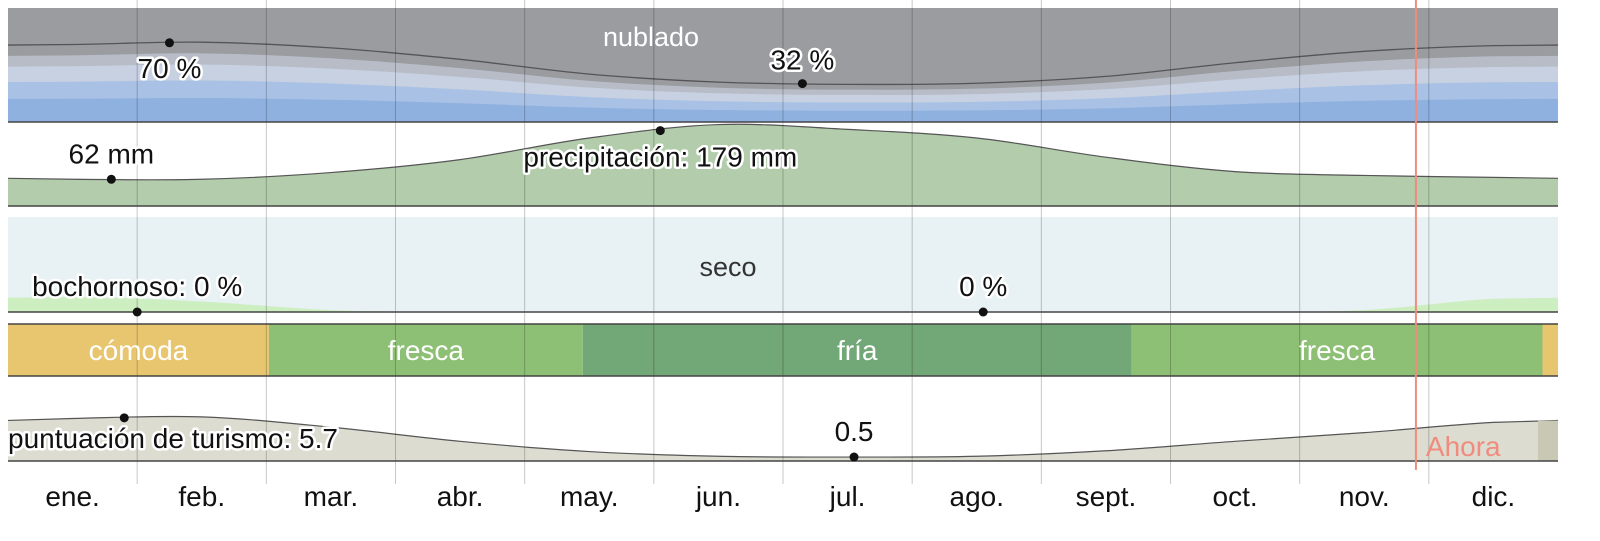 This screenshot has width=1600, height=541. Describe the element at coordinates (1235, 496) in the screenshot. I see `month-tick-label-9: oct.` at that location.